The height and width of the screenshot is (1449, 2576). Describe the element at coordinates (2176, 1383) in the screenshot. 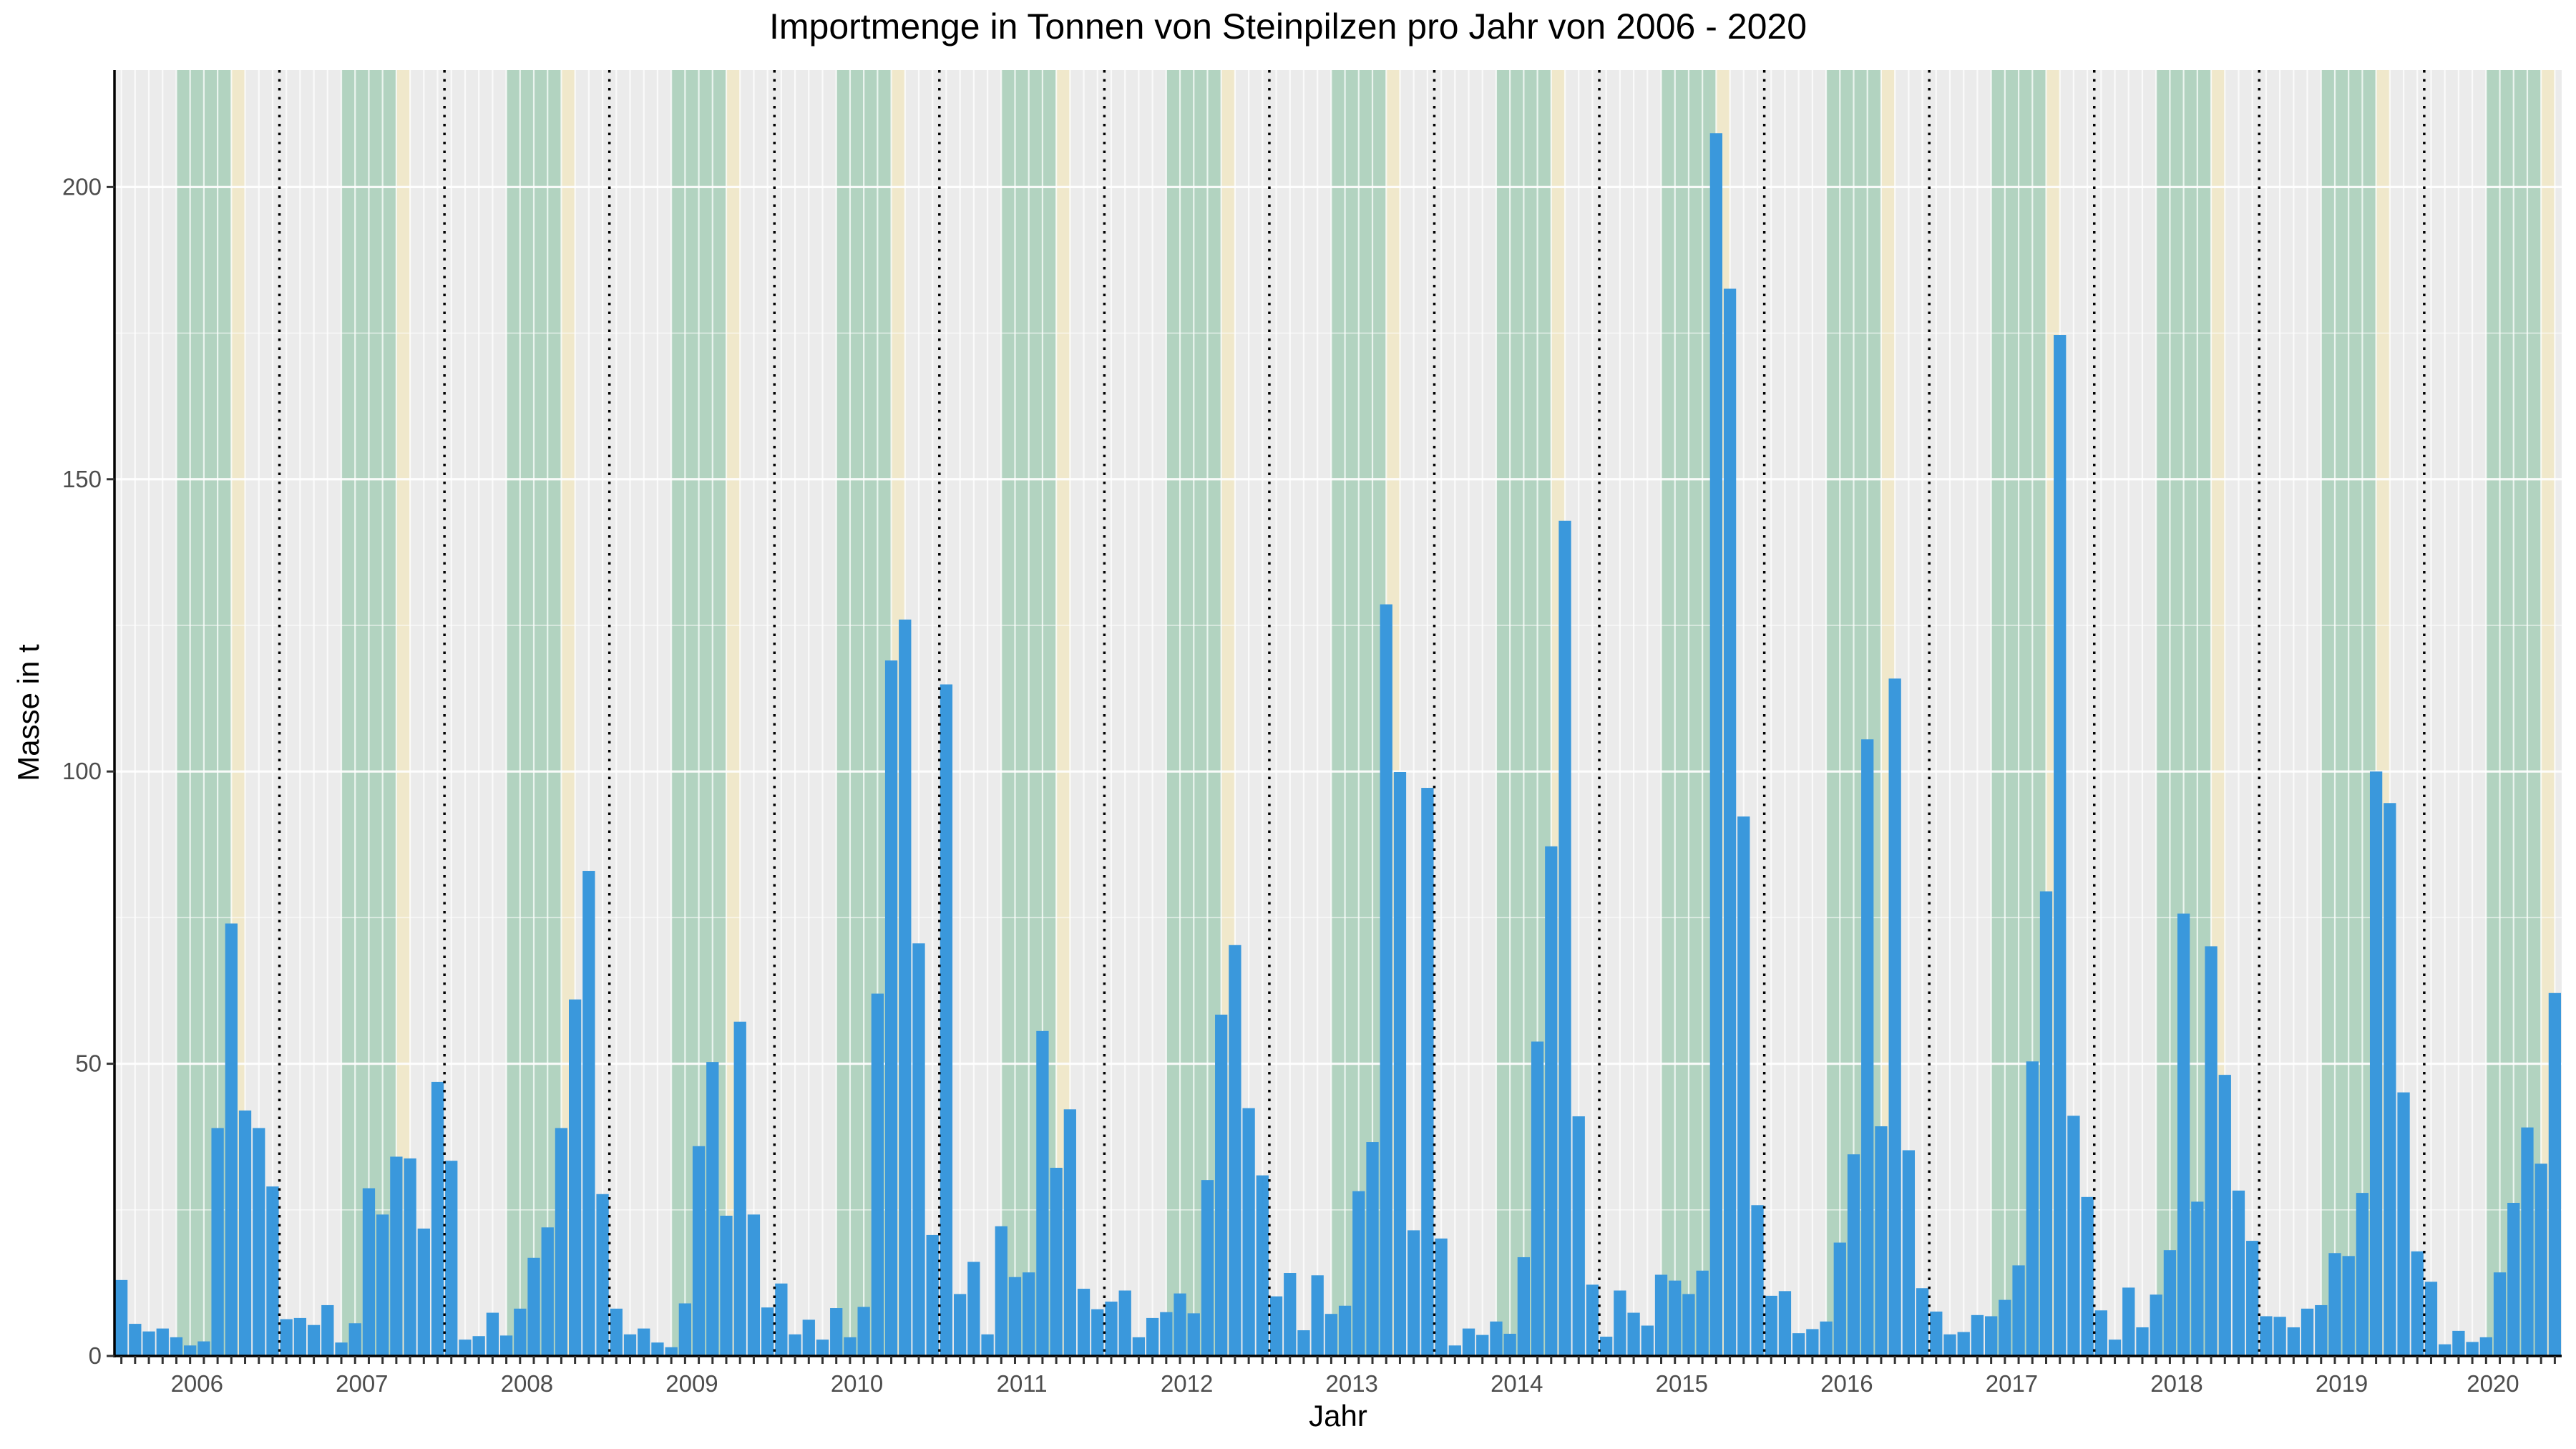

I see `x-tick-label: 2018` at that location.